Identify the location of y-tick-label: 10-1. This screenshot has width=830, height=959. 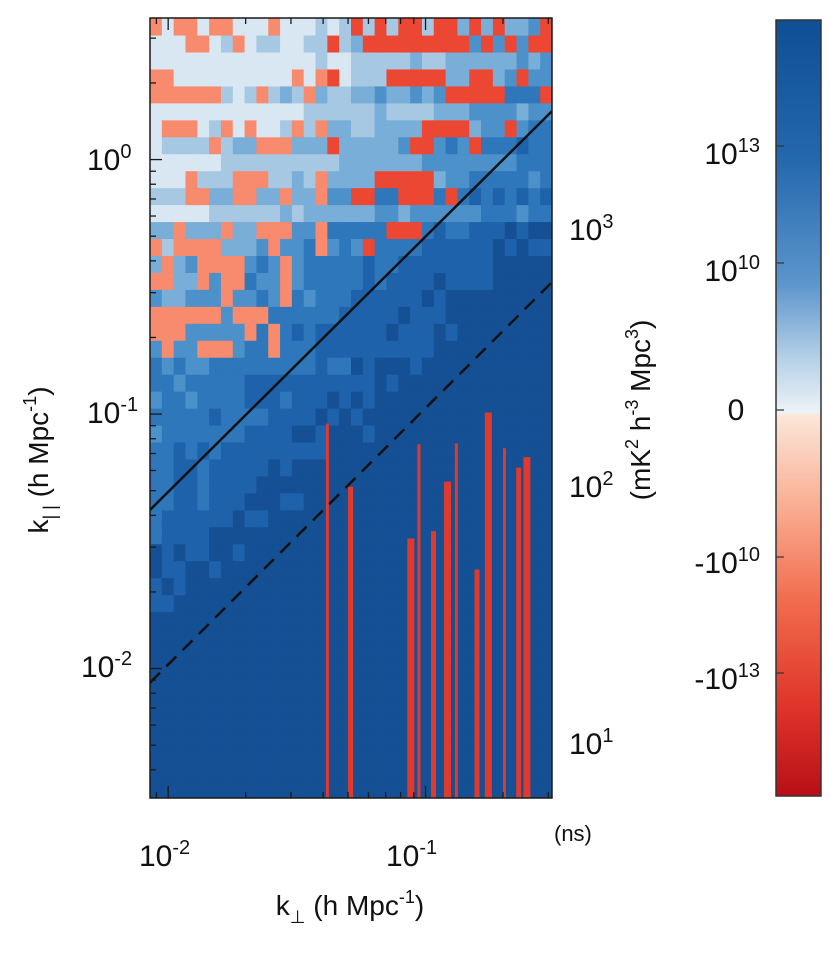
(112, 412).